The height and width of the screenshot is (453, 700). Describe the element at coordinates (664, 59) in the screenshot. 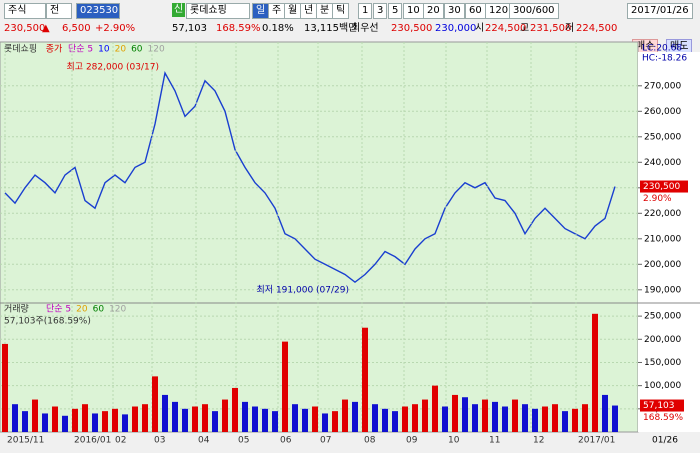

I see `hc: HC:-18.26` at that location.